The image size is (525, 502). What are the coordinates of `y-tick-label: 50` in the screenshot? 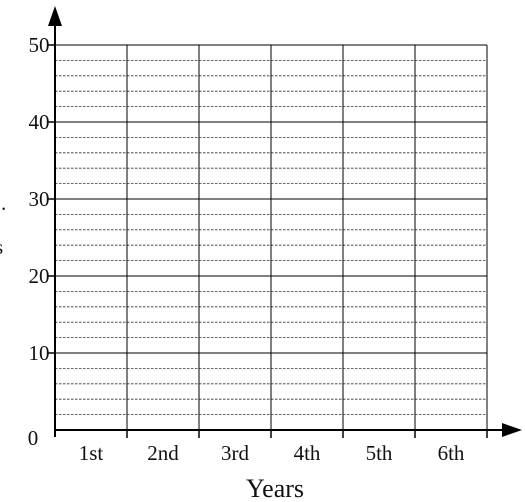 It's located at (39, 45).